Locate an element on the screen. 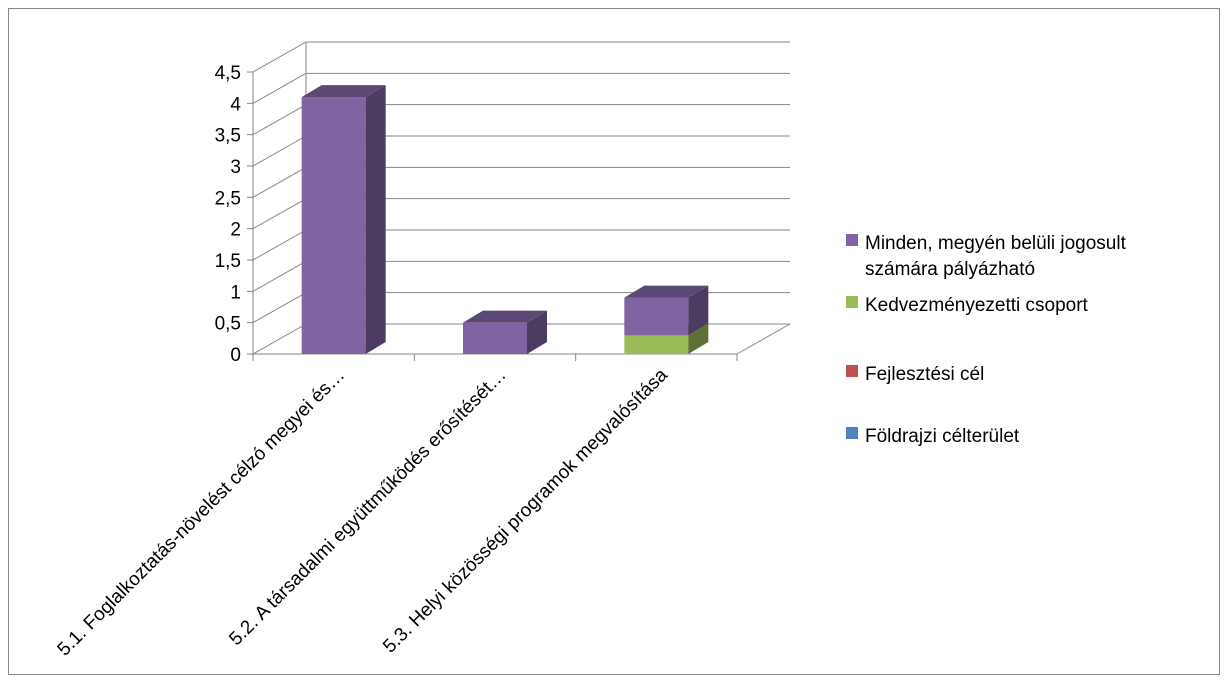 The image size is (1229, 683). y-tick-label: 4 is located at coordinates (235, 104).